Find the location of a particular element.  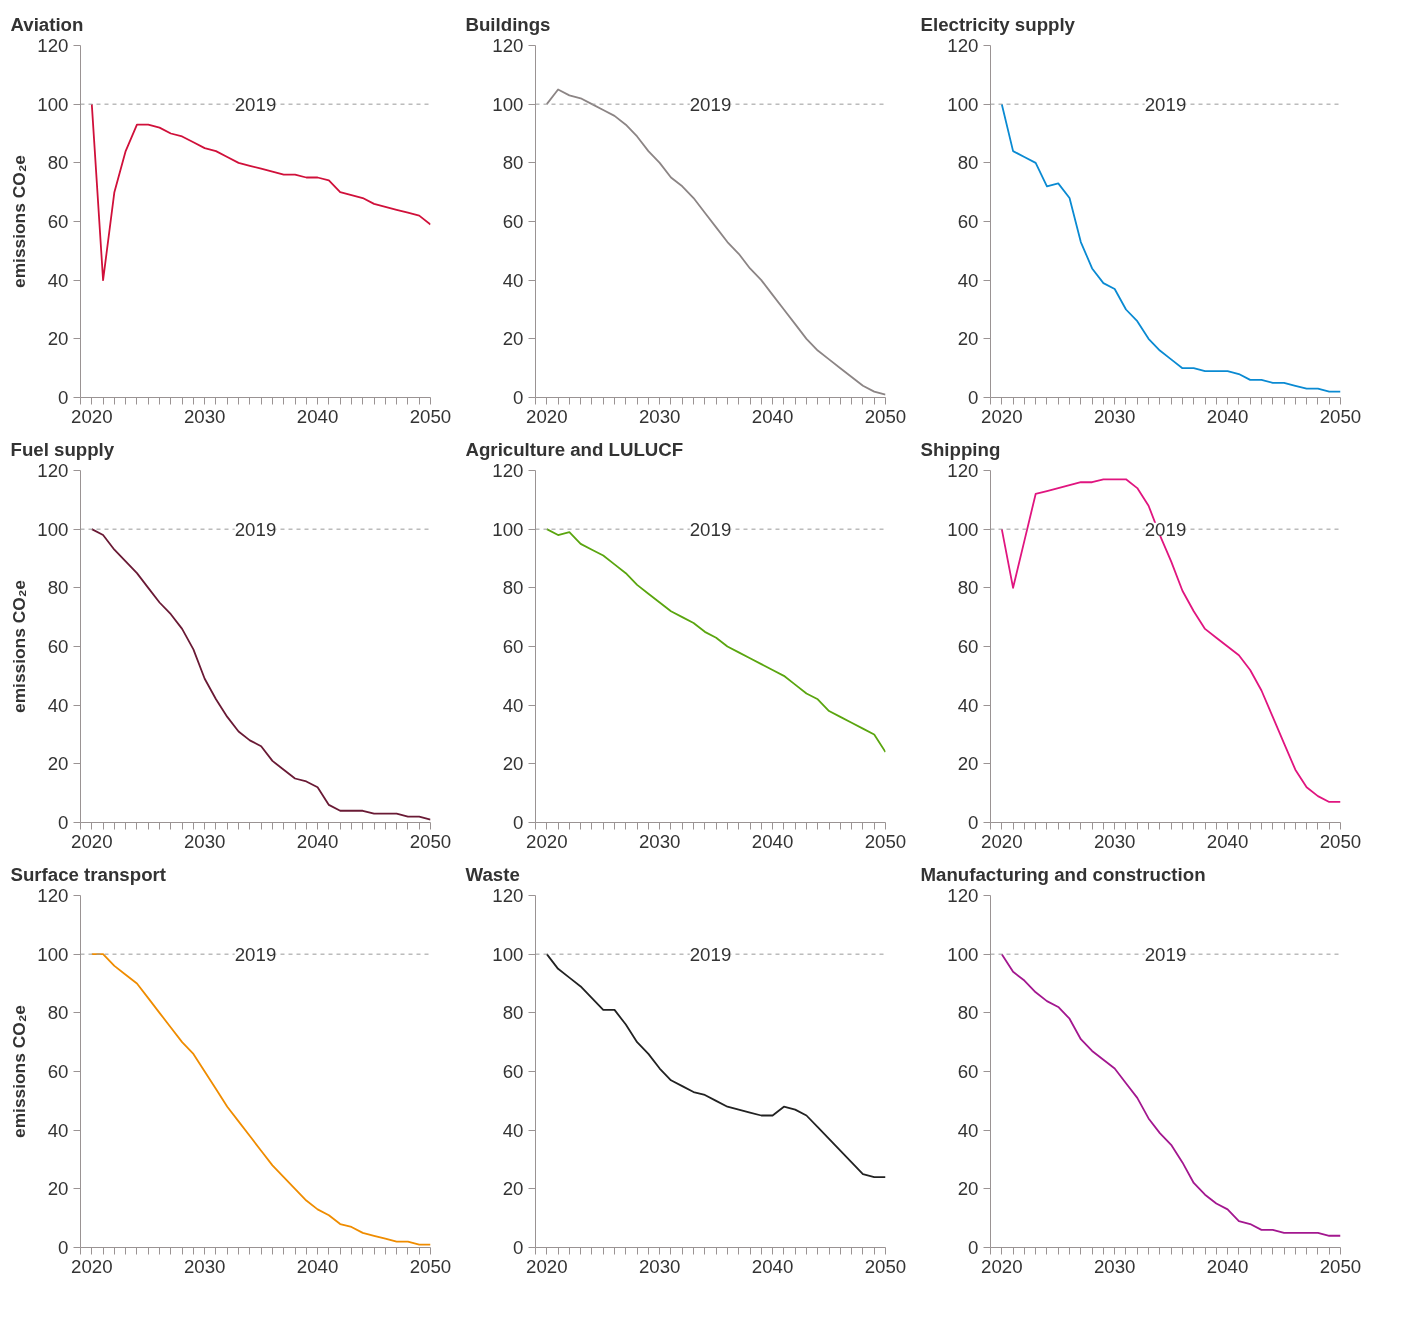

chart-title: Buildings is located at coordinates (508, 24).